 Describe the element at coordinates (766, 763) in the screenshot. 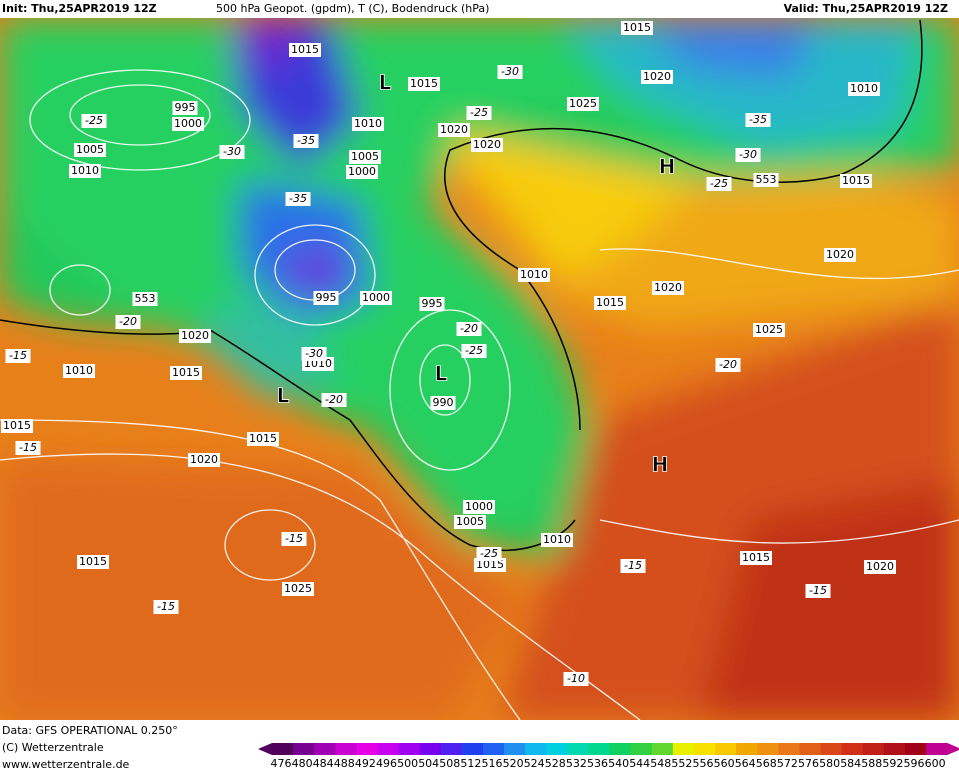

I see `colorbar-label: 568` at that location.